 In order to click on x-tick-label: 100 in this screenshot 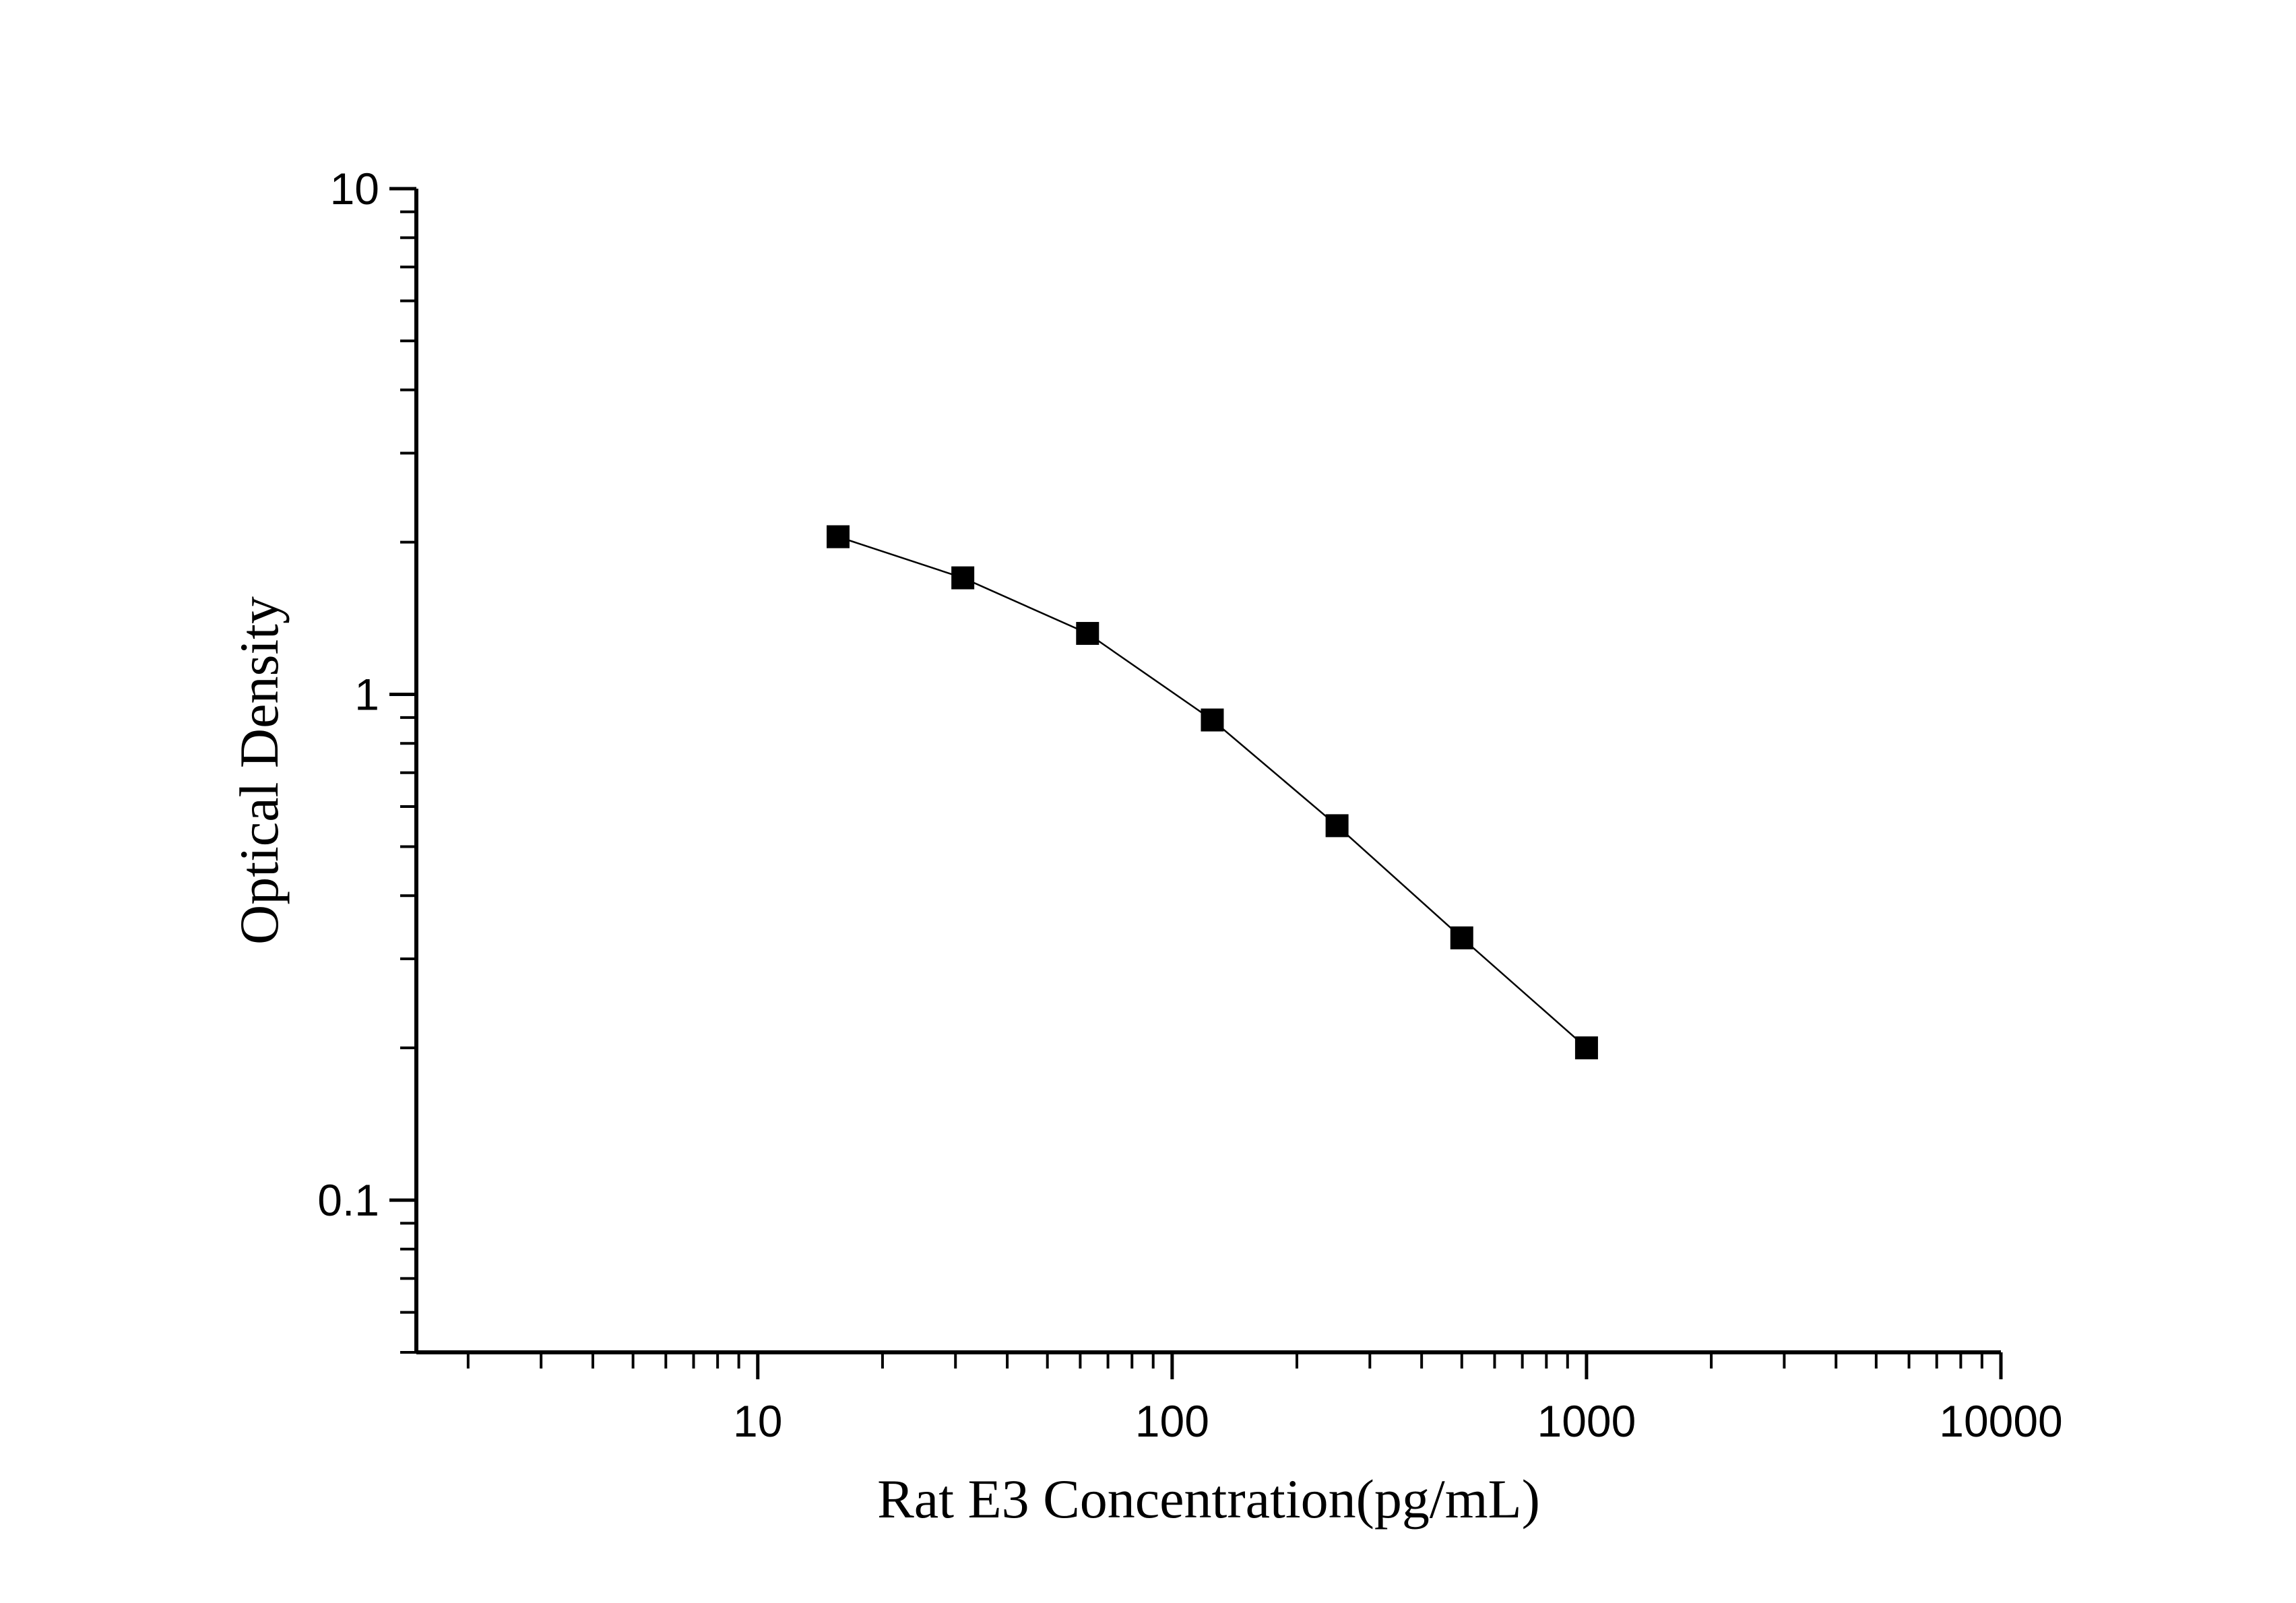, I will do `click(1172, 1421)`.